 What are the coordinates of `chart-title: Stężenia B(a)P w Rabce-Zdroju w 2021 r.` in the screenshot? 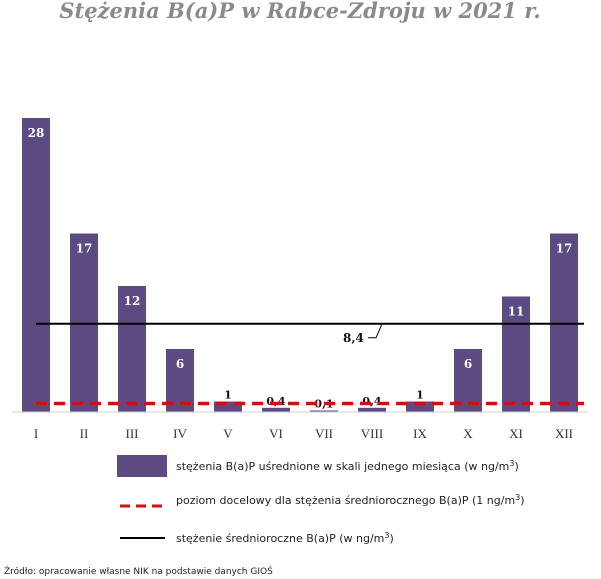 It's located at (299, 11).